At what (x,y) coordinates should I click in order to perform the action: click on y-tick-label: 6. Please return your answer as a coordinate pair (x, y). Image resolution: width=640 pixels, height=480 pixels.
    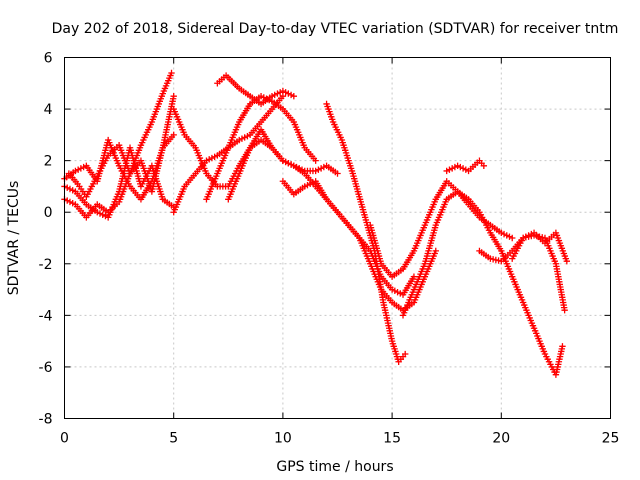
    Looking at the image, I should click on (48, 59).